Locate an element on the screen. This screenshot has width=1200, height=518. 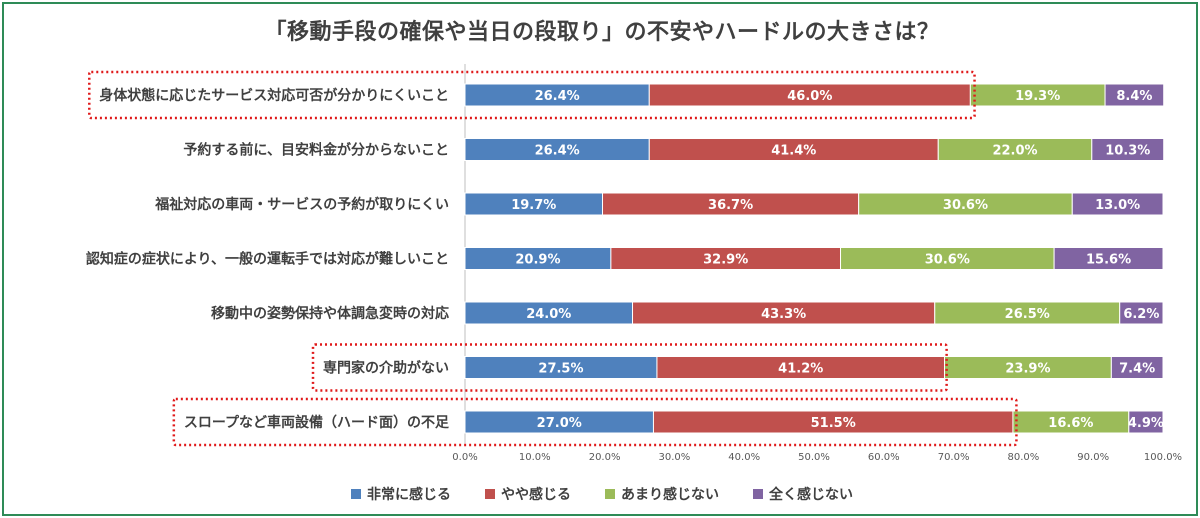
data-label: 41.2% is located at coordinates (800, 369).